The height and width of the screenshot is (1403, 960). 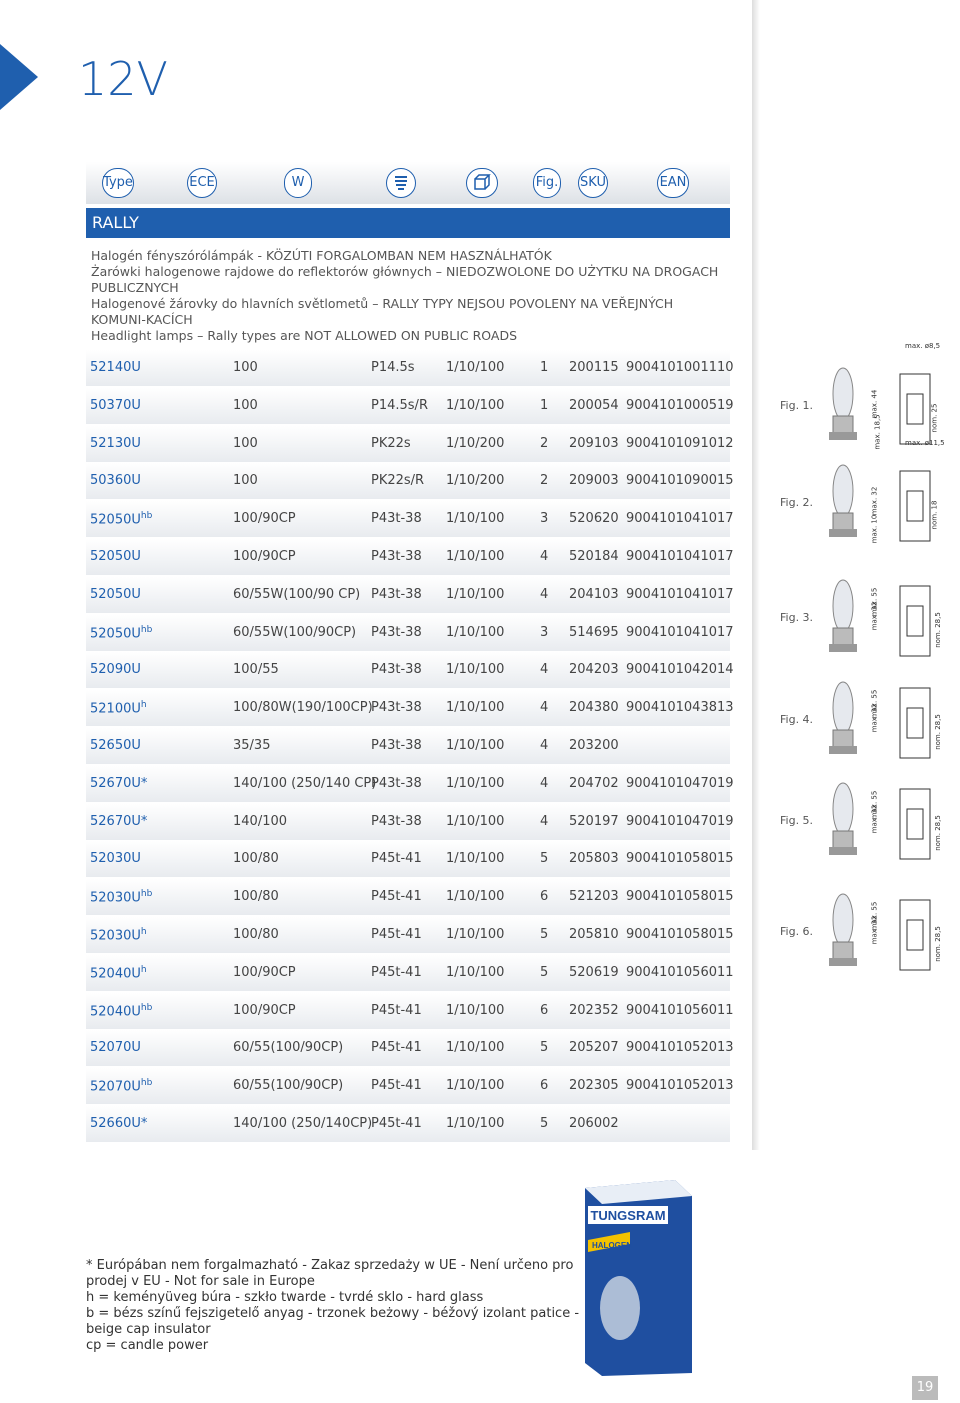 What do you see at coordinates (594, 897) in the screenshot?
I see `cell-sku: 521203` at bounding box center [594, 897].